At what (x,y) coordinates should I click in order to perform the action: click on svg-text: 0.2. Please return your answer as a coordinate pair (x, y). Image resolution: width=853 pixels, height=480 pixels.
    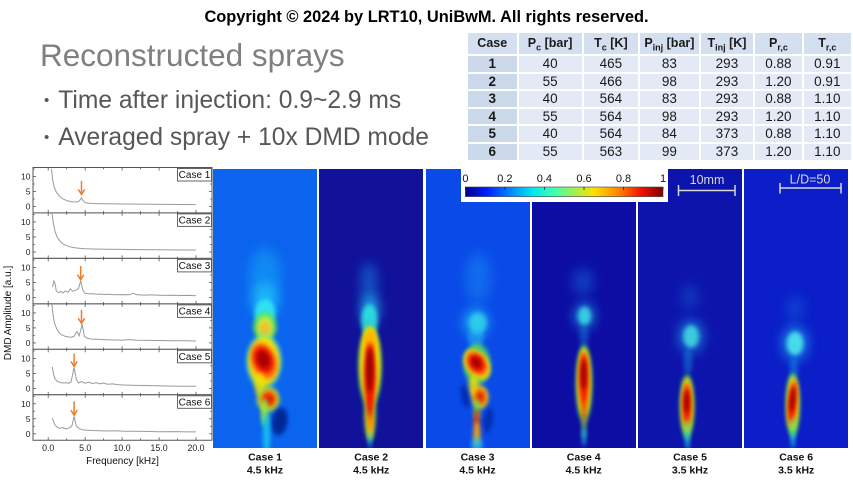
    Looking at the image, I should click on (504, 179).